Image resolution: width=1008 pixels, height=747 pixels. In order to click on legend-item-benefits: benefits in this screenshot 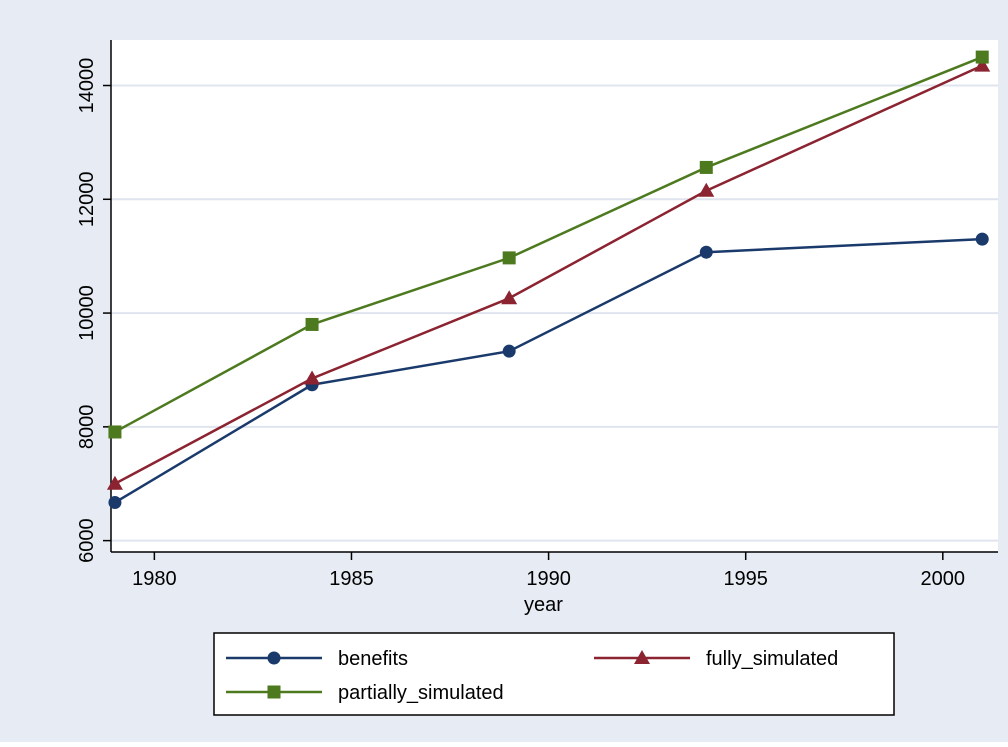, I will do `click(317, 659)`.